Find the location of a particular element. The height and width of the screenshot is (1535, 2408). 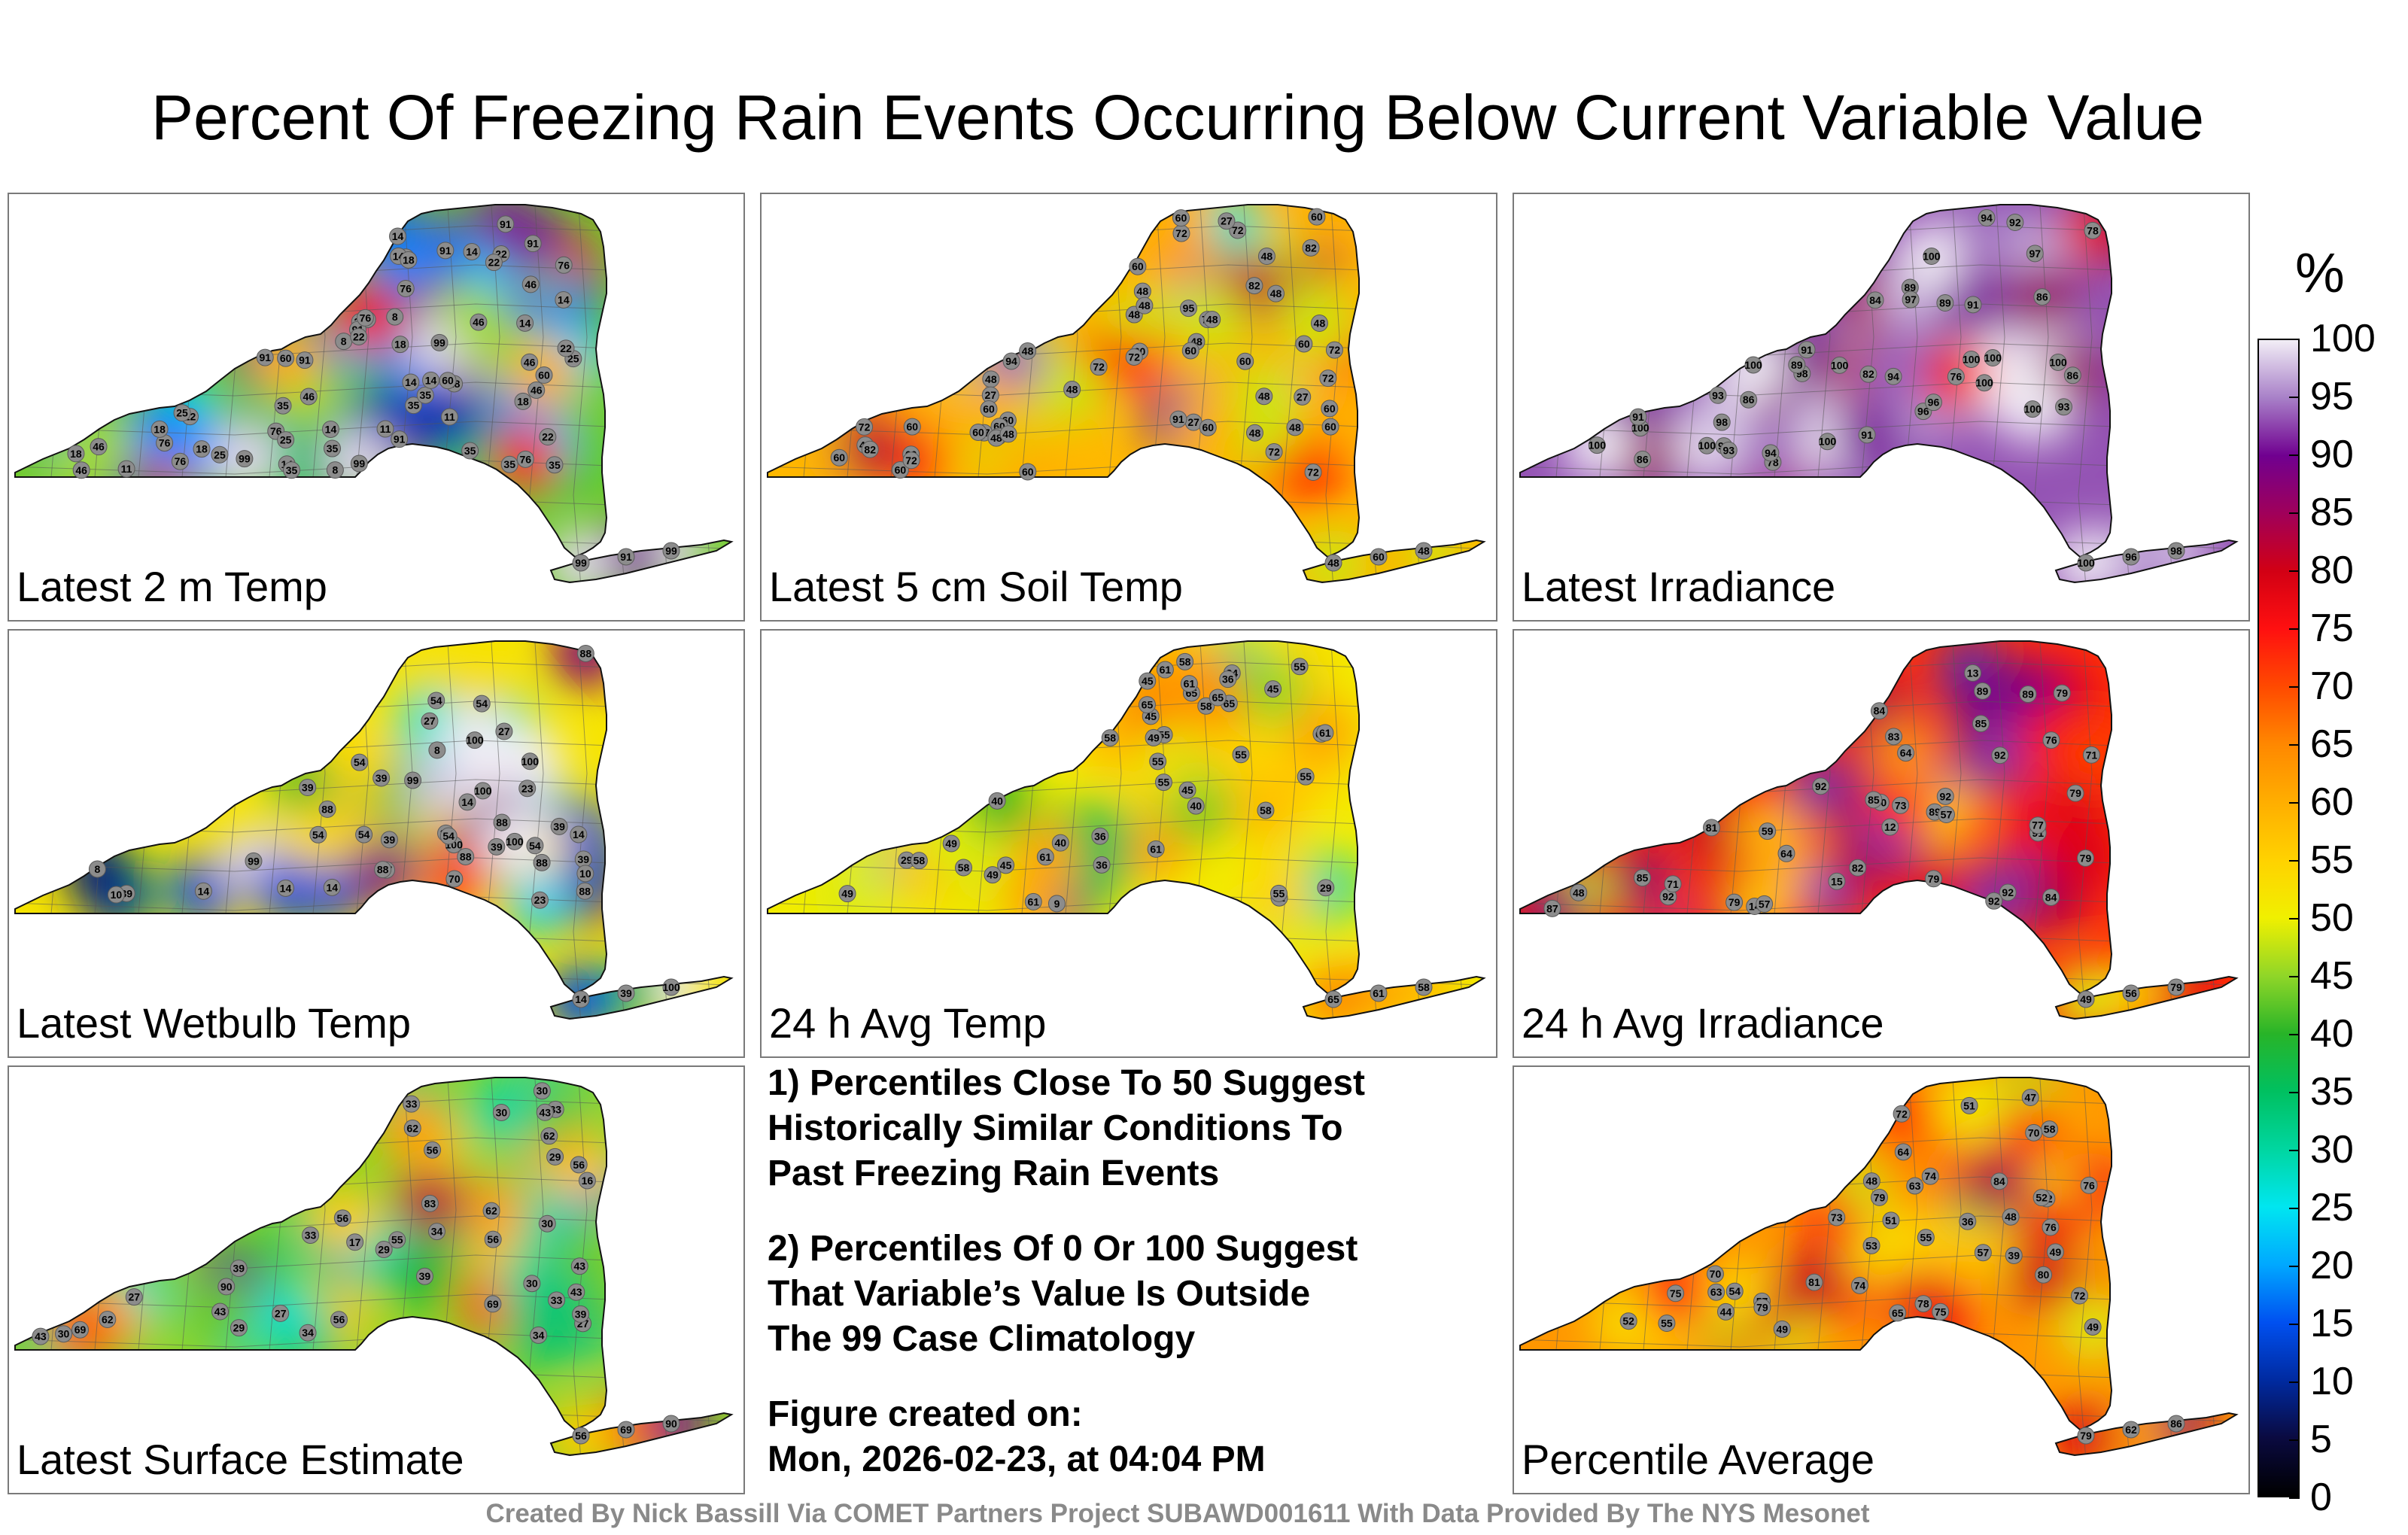

station-value: 8 is located at coordinates (344, 342).